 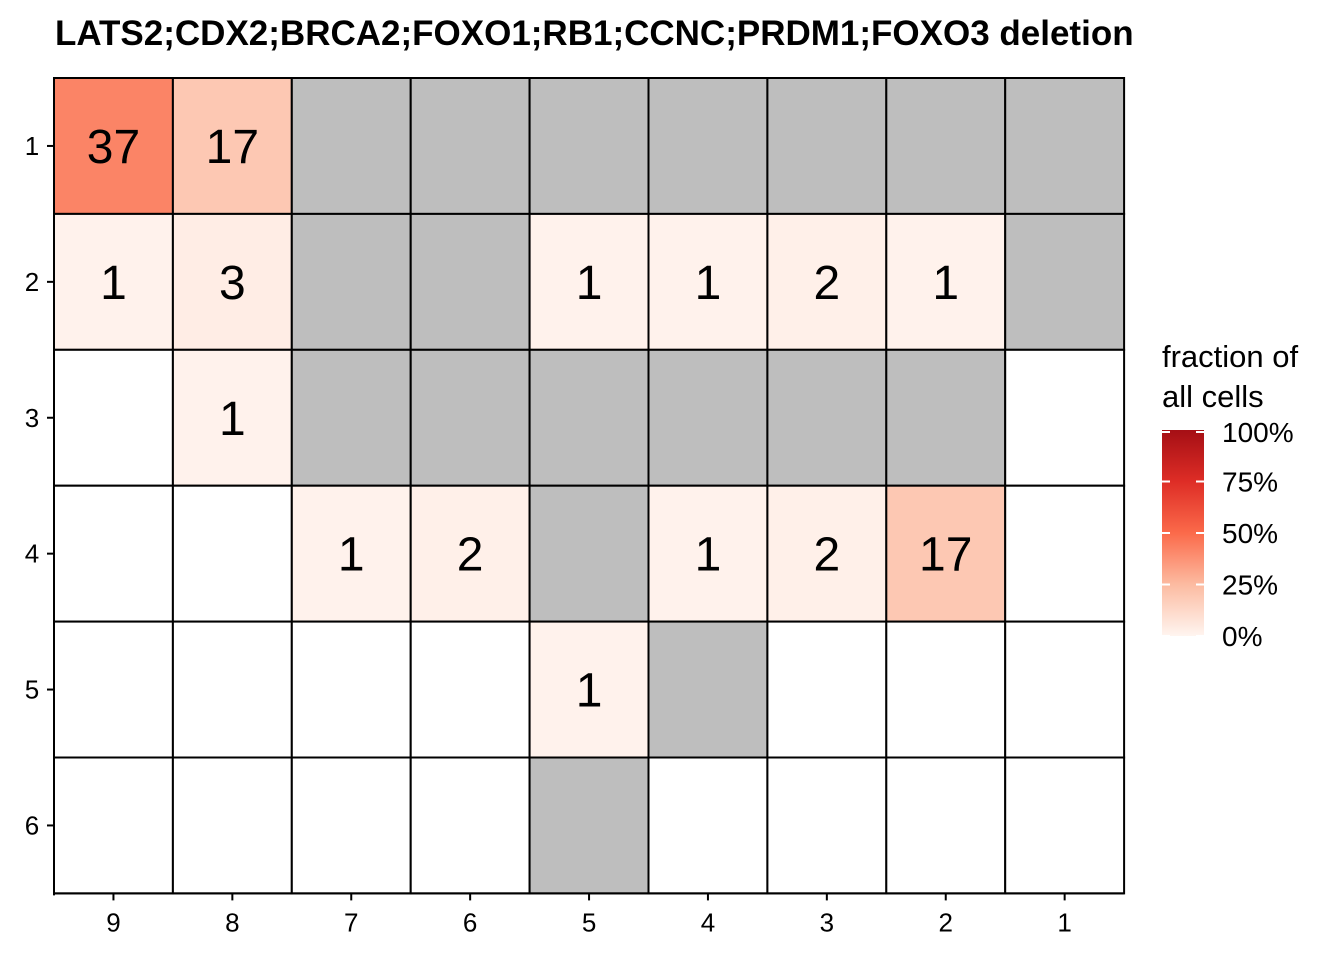 I want to click on x-tick-label: 1, so click(x=1064, y=922).